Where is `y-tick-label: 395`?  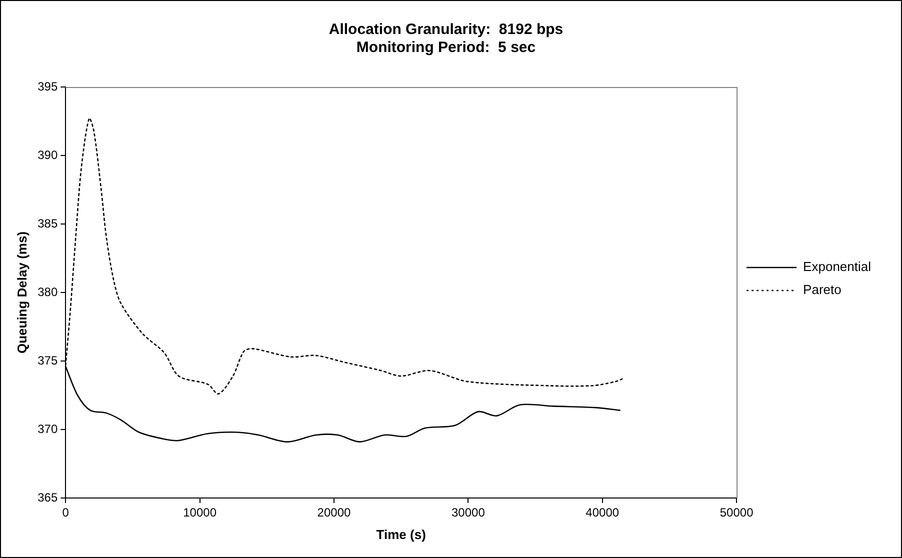 y-tick-label: 395 is located at coordinates (48, 86).